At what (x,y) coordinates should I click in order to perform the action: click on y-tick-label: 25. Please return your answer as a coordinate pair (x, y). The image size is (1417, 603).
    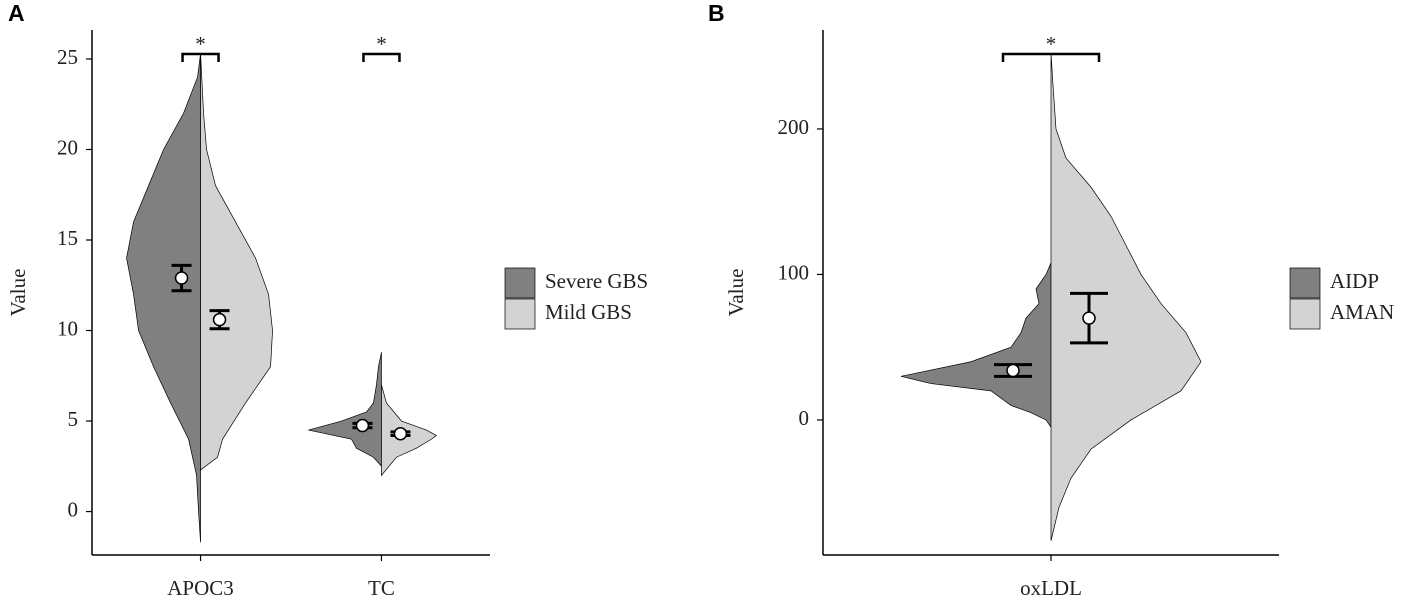
    Looking at the image, I should click on (67, 57).